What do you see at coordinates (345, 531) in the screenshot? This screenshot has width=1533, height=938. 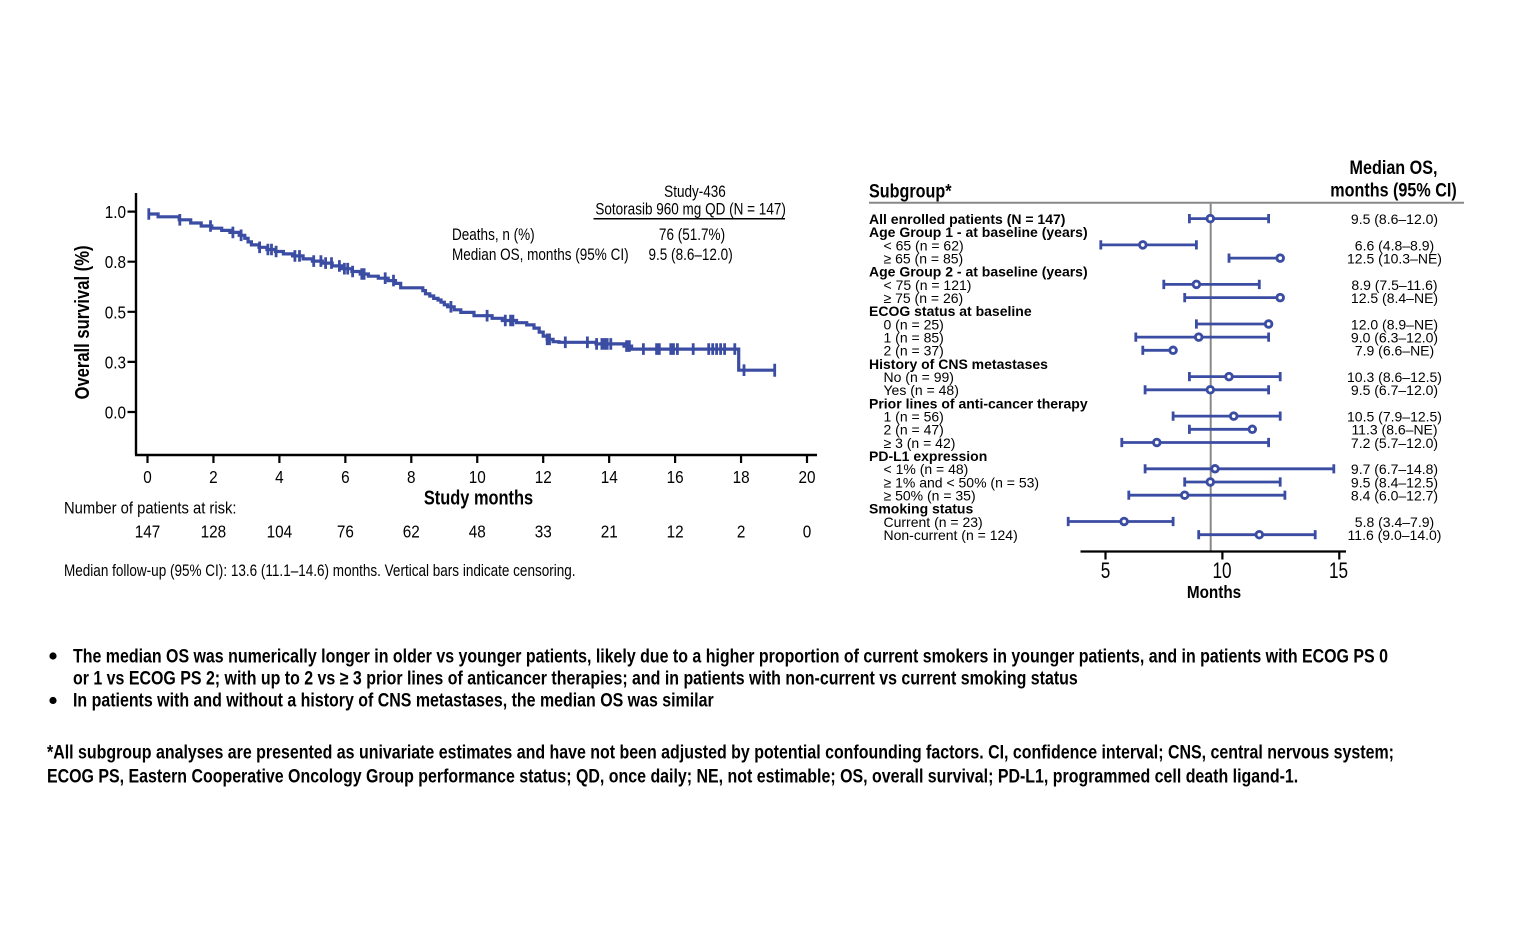 I see `svg-text: 76` at bounding box center [345, 531].